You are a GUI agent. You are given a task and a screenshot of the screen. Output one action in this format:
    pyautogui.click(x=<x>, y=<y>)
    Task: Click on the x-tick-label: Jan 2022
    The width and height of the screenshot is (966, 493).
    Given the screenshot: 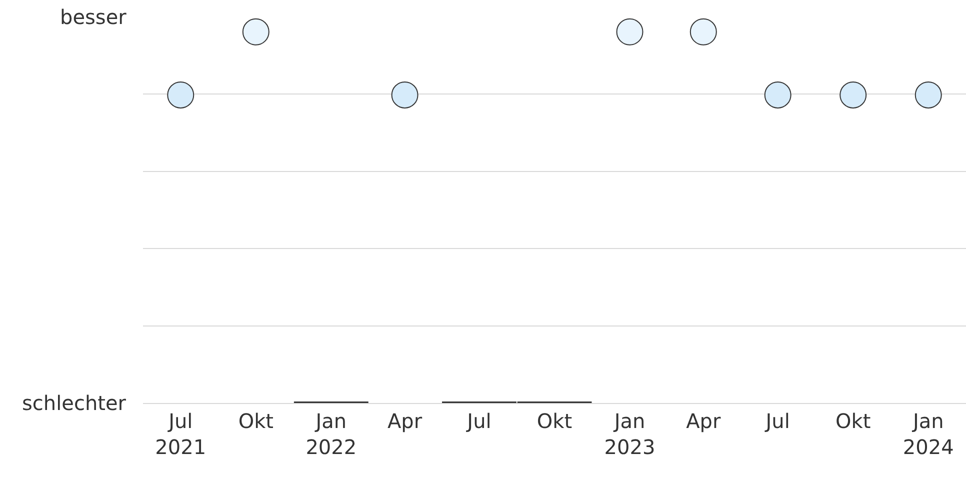 What is the action you would take?
    pyautogui.click(x=331, y=434)
    